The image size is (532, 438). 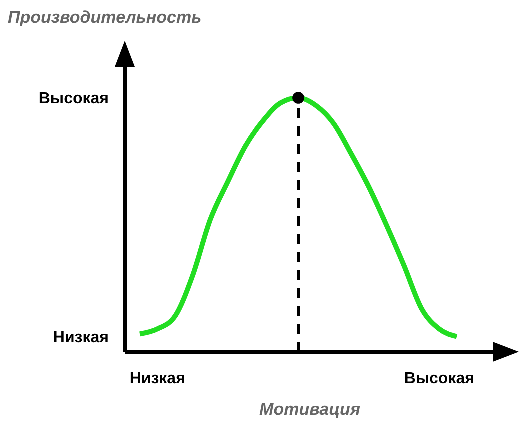 I want to click on text: Низкая, so click(x=81, y=337).